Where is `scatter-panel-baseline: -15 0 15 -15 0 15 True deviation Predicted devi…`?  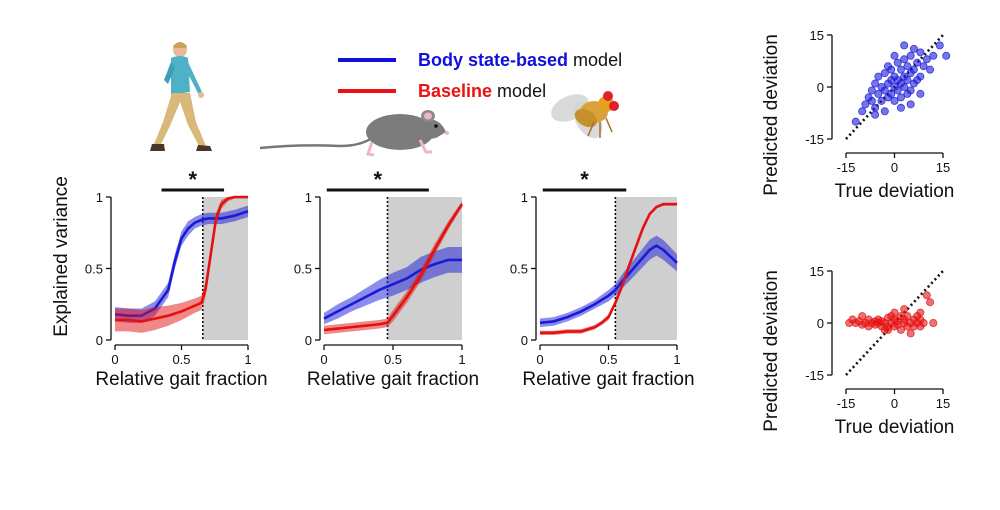 scatter-panel-baseline: -15 0 15 -15 0 15 True deviation Predicted devi… is located at coordinates (857, 351).